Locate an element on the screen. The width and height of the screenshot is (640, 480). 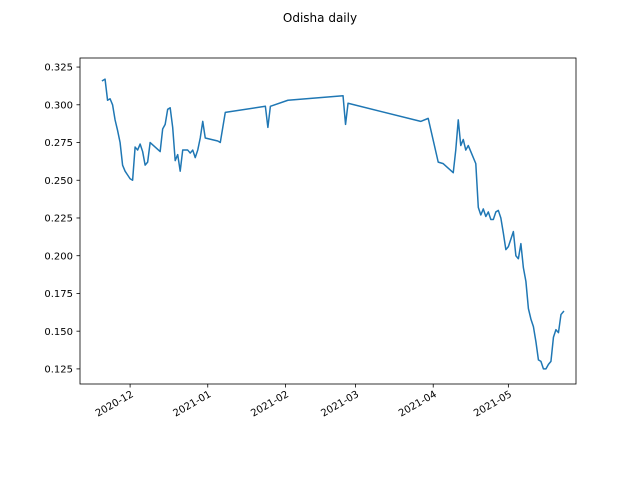
y-tick-label: 0.275 is located at coordinates (58, 143).